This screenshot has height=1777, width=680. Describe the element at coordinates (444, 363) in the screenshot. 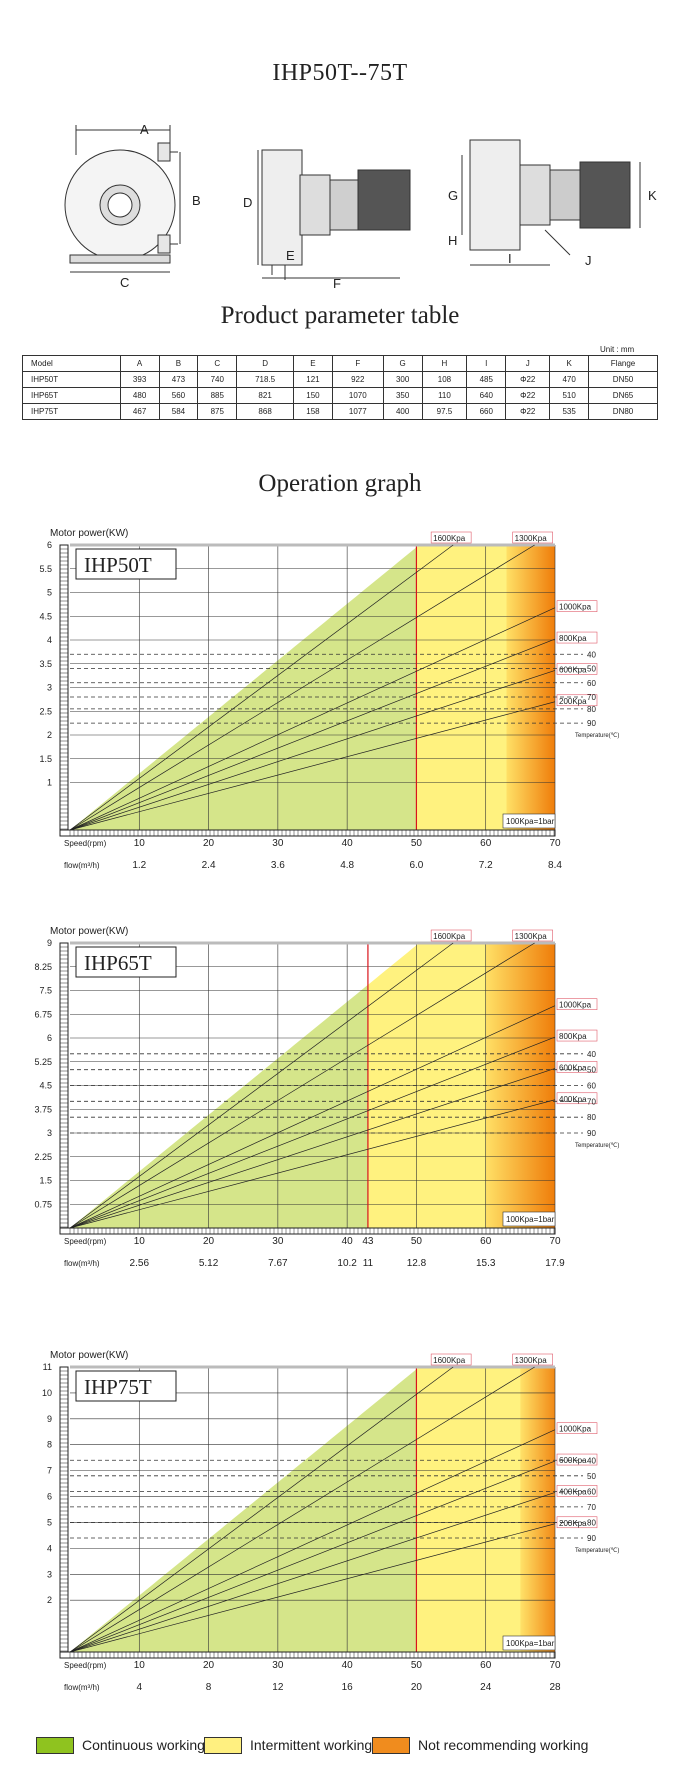

I see `column-header: H` at that location.